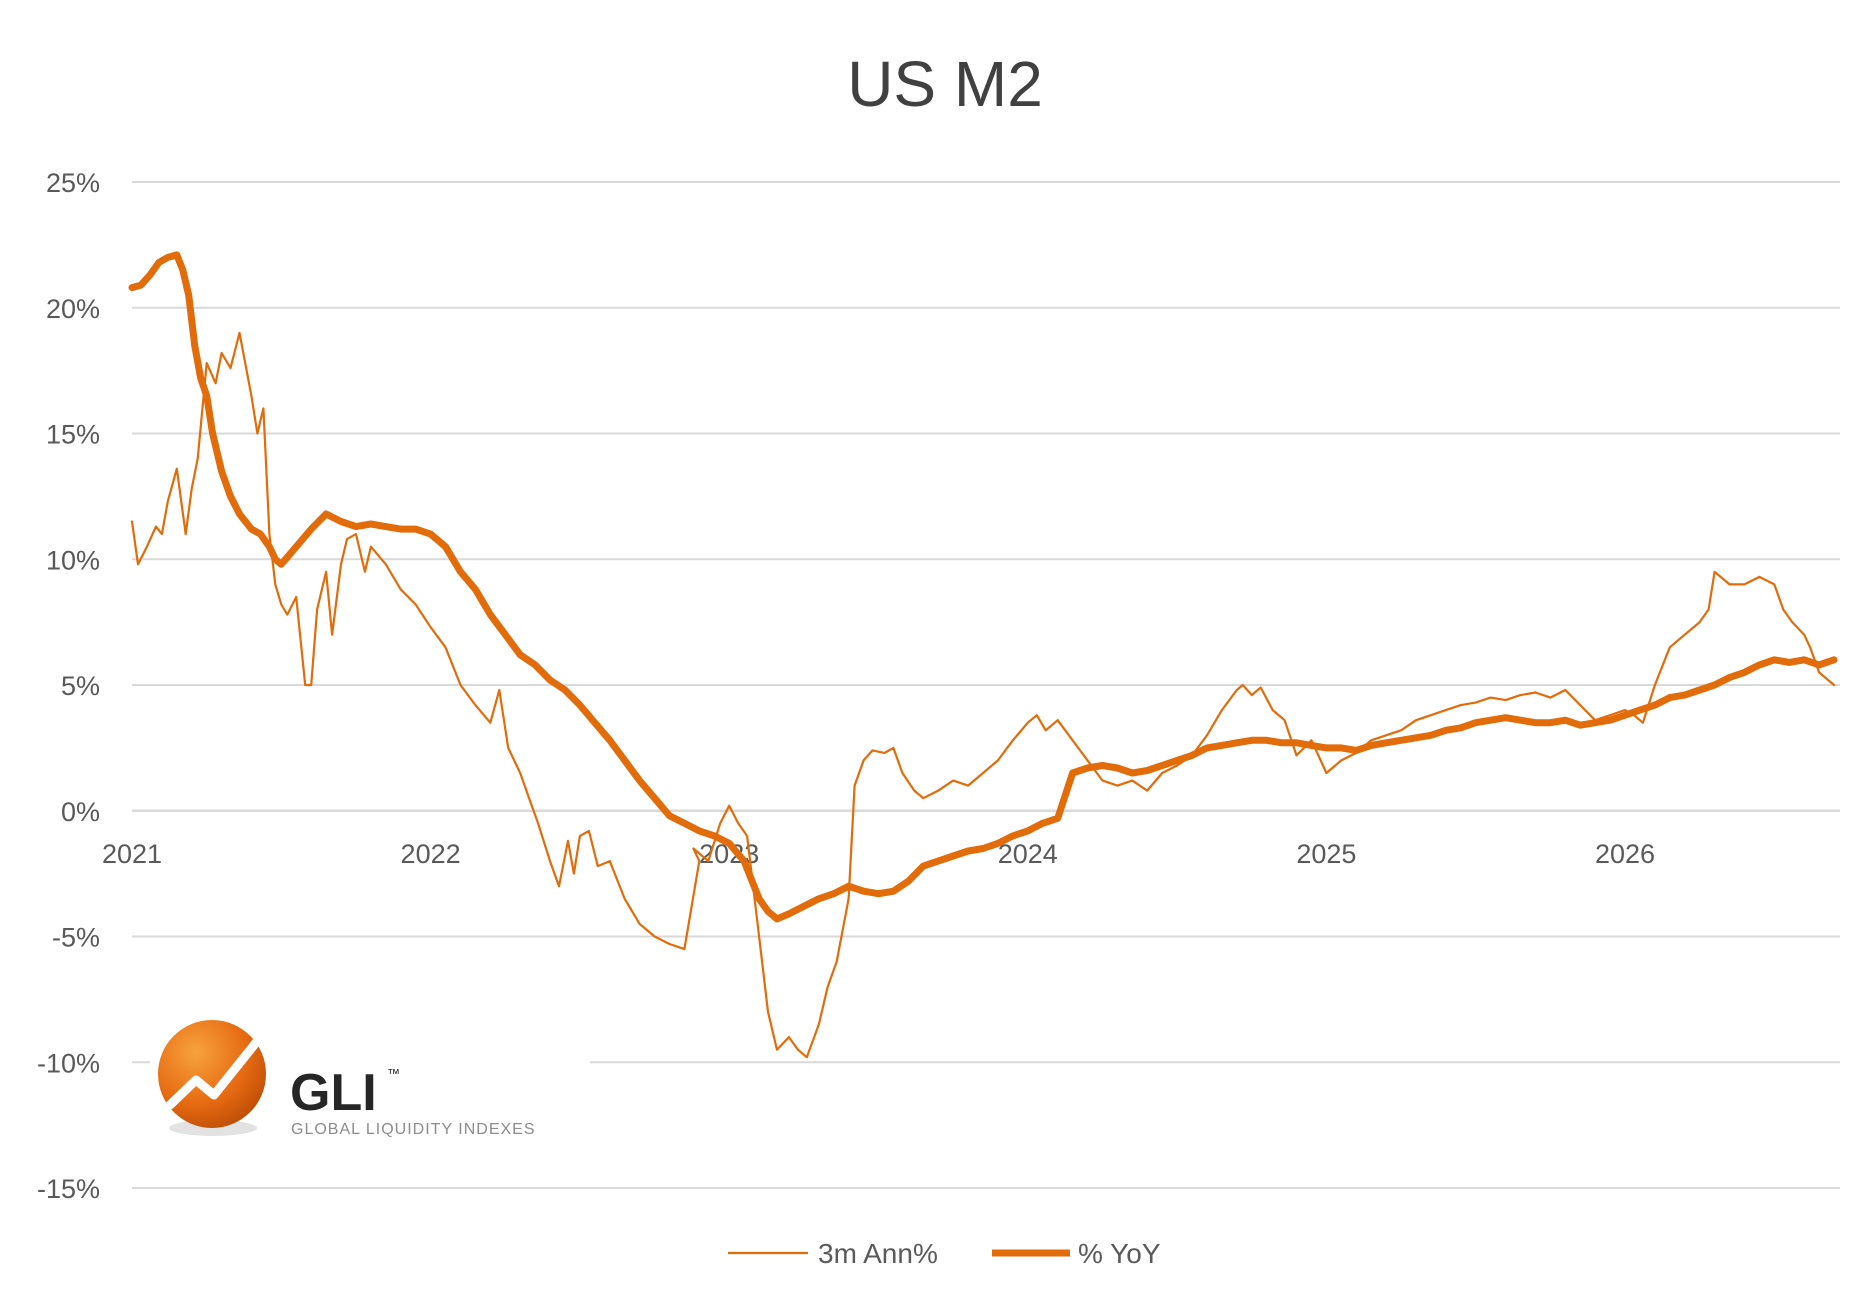  What do you see at coordinates (393, 1073) in the screenshot?
I see `logo-trademark: ™` at bounding box center [393, 1073].